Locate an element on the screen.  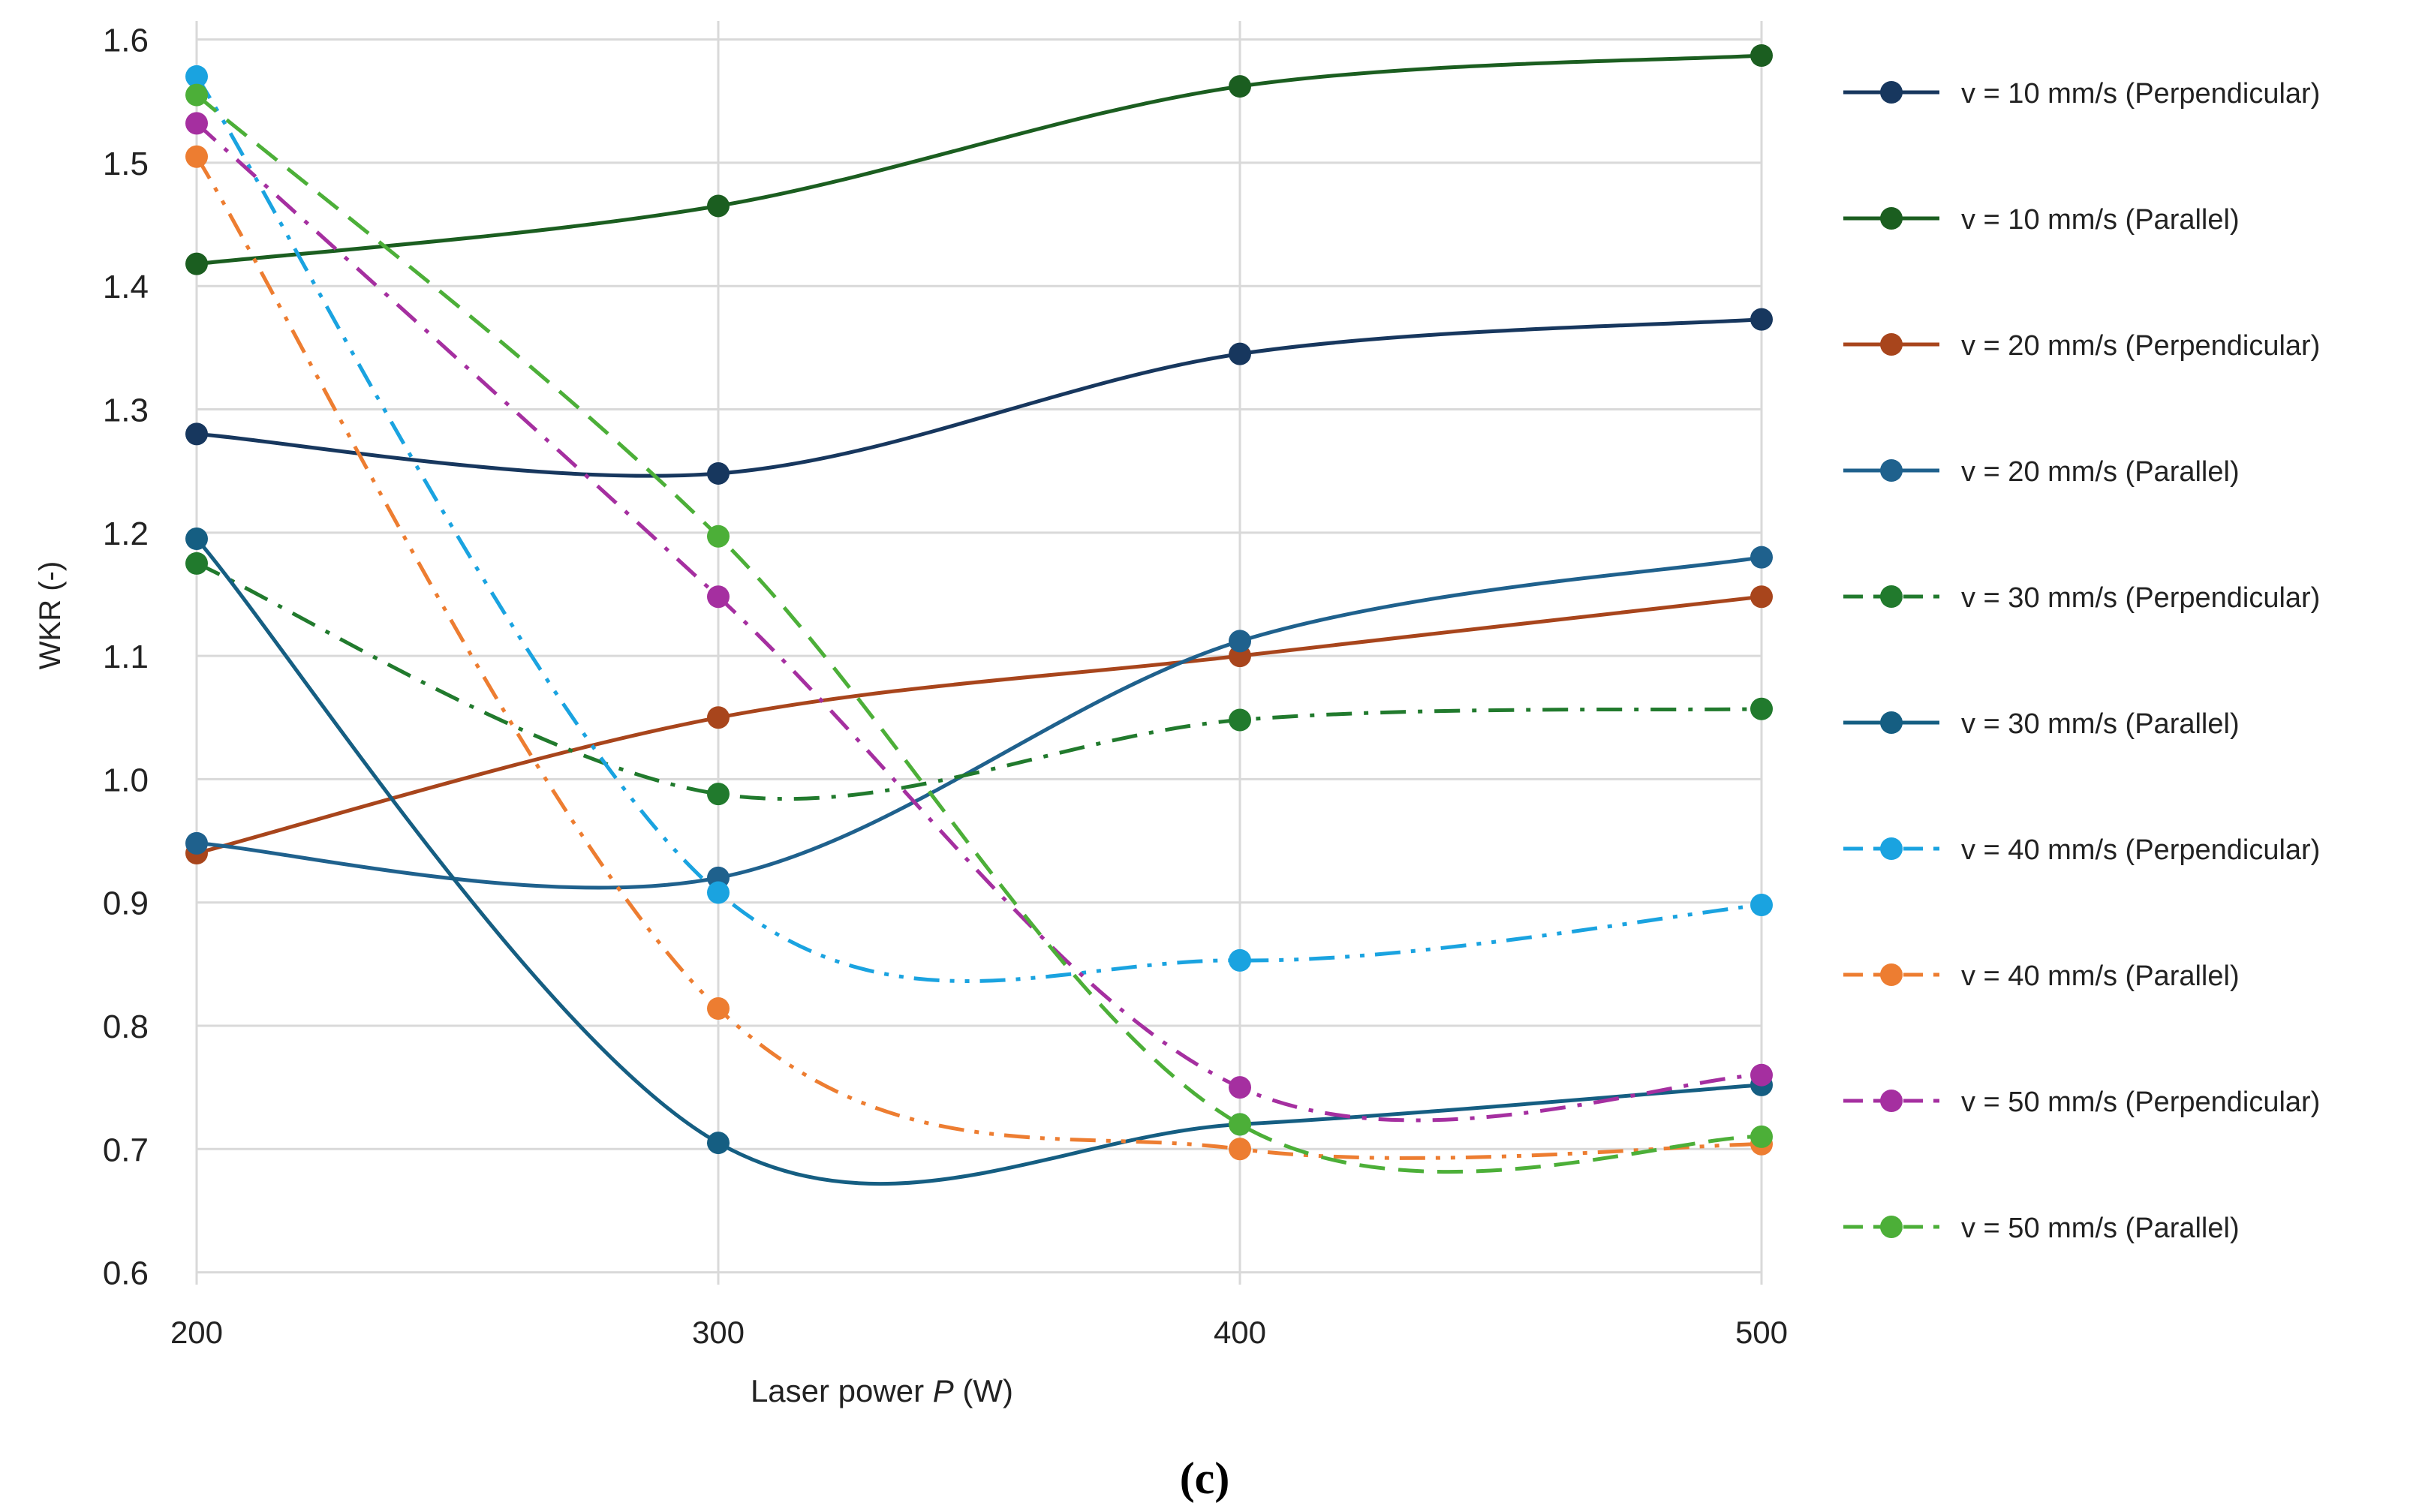
y-tick-label: 0.9 is located at coordinates (126, 903).